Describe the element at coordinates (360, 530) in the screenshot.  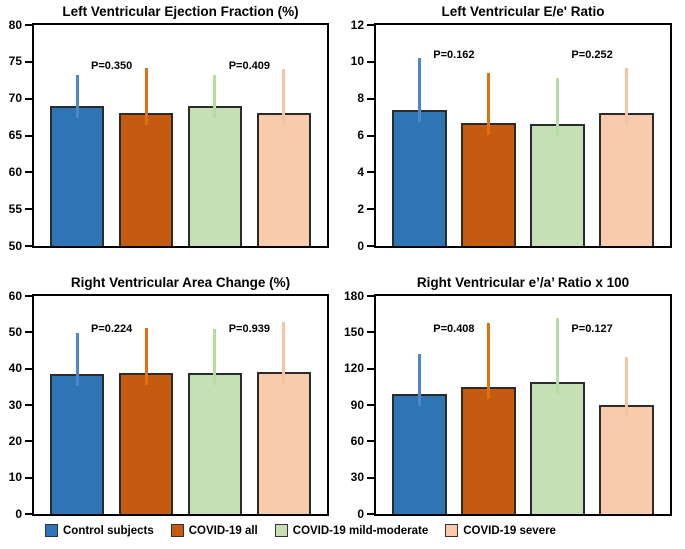
I see `legend-label: COVID-19 mild-moderate` at that location.